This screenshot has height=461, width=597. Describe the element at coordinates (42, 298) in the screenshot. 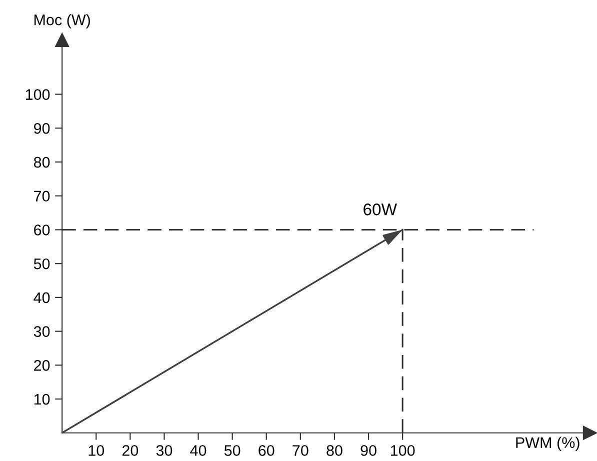

I see `y-tick-label: 40` at that location.